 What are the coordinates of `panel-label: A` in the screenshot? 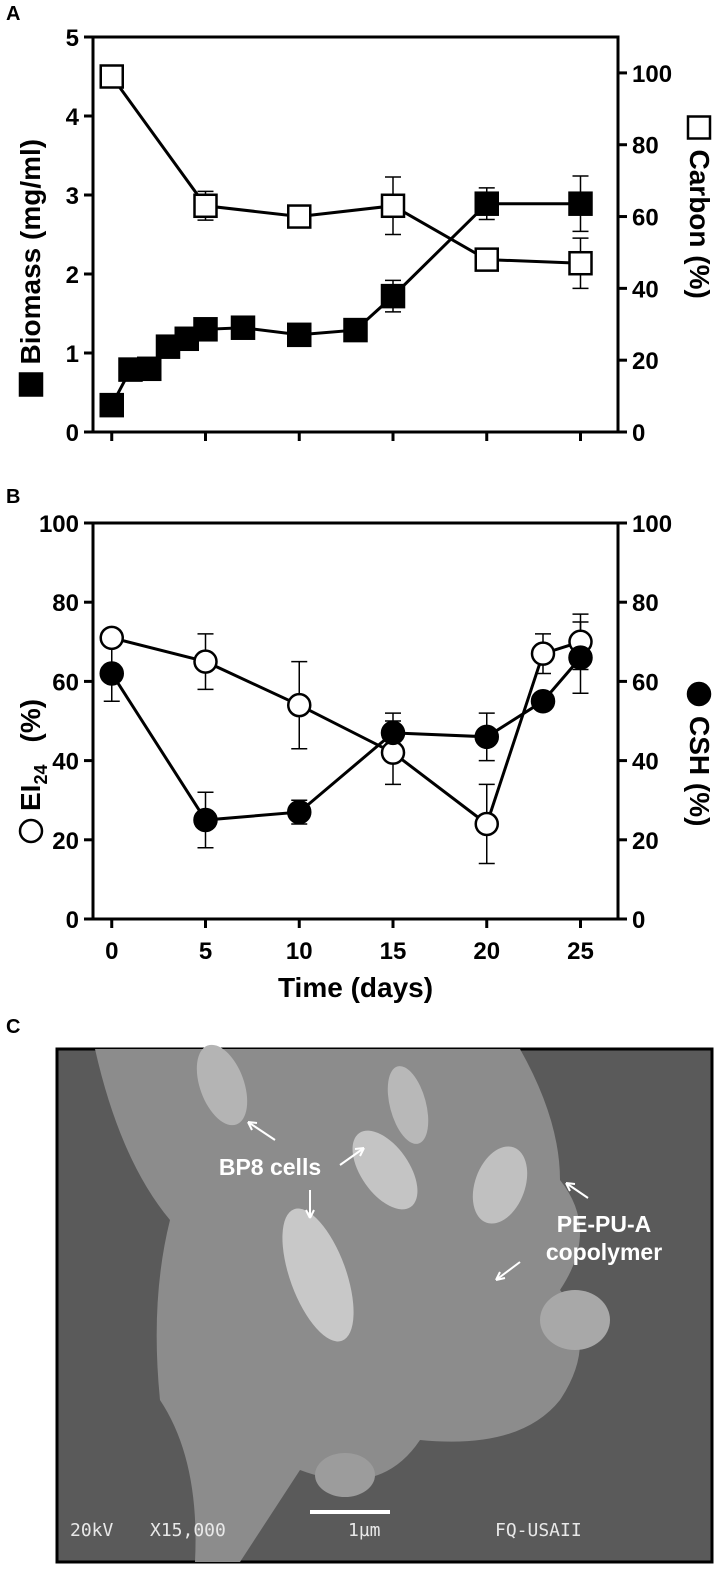 It's located at (13, 14).